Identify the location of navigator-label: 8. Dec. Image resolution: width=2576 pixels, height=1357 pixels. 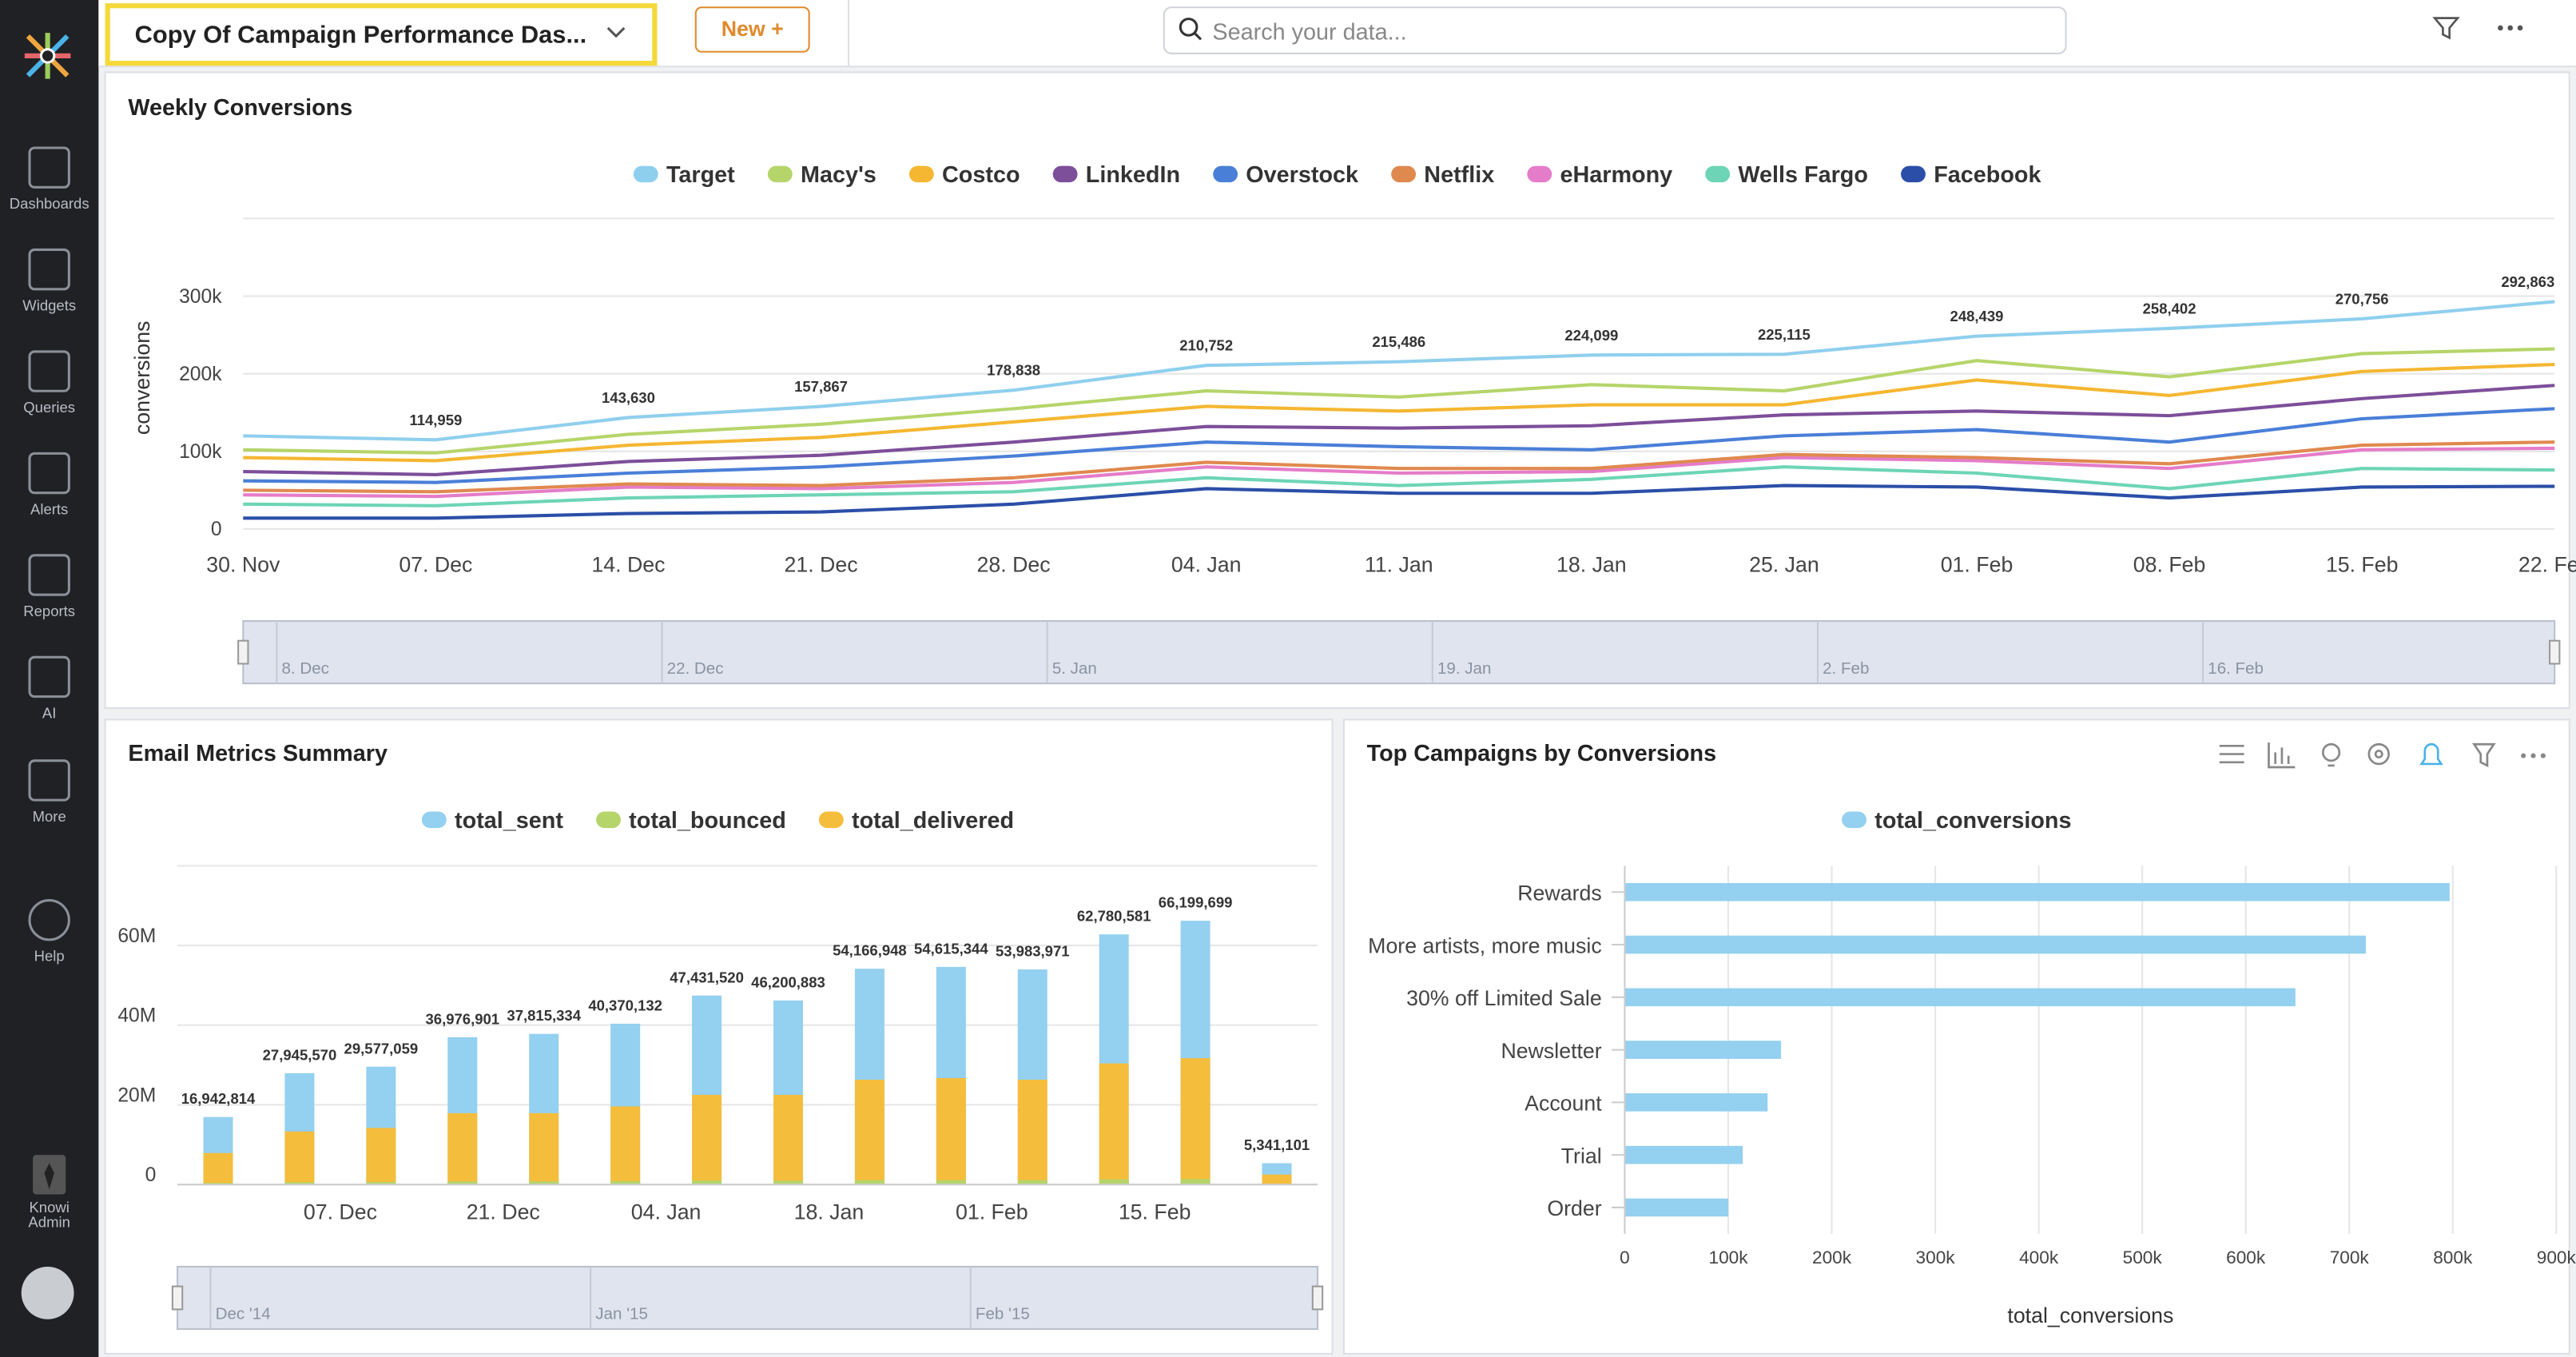
(305, 668).